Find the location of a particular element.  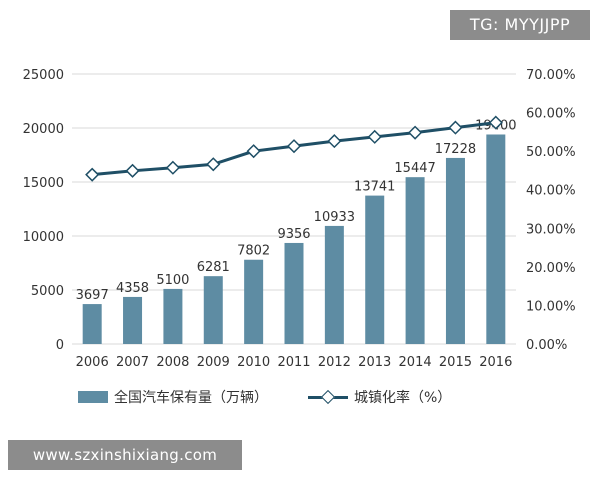

bar-value-label: 7802 is located at coordinates (253, 251).